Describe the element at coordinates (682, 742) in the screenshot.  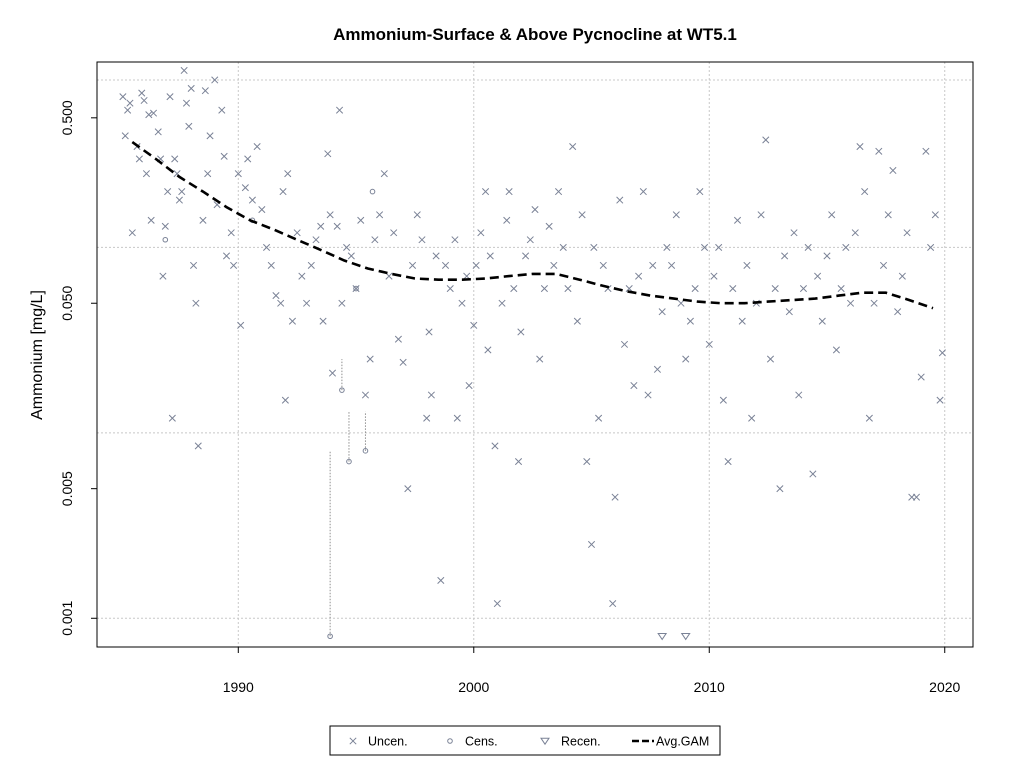
I see `legend-label: Avg.GAM` at that location.